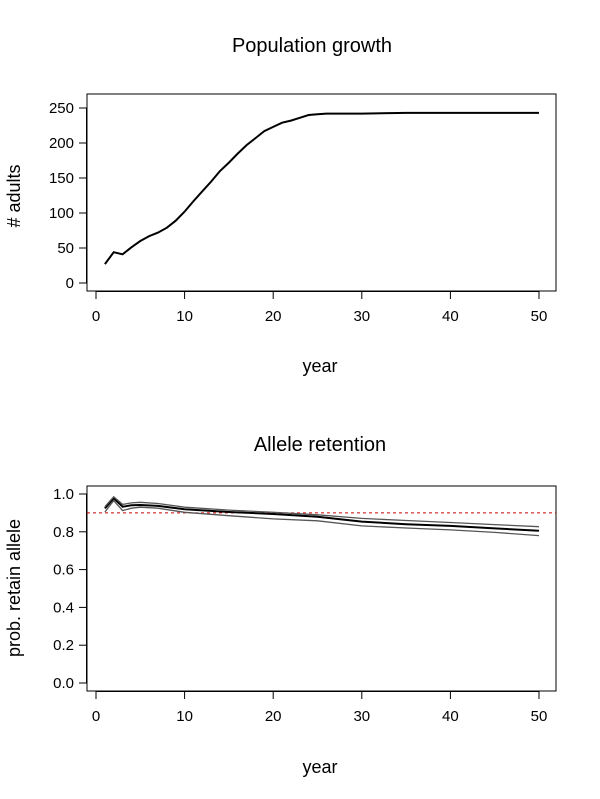  I want to click on y-tick-label: 250, so click(61, 108).